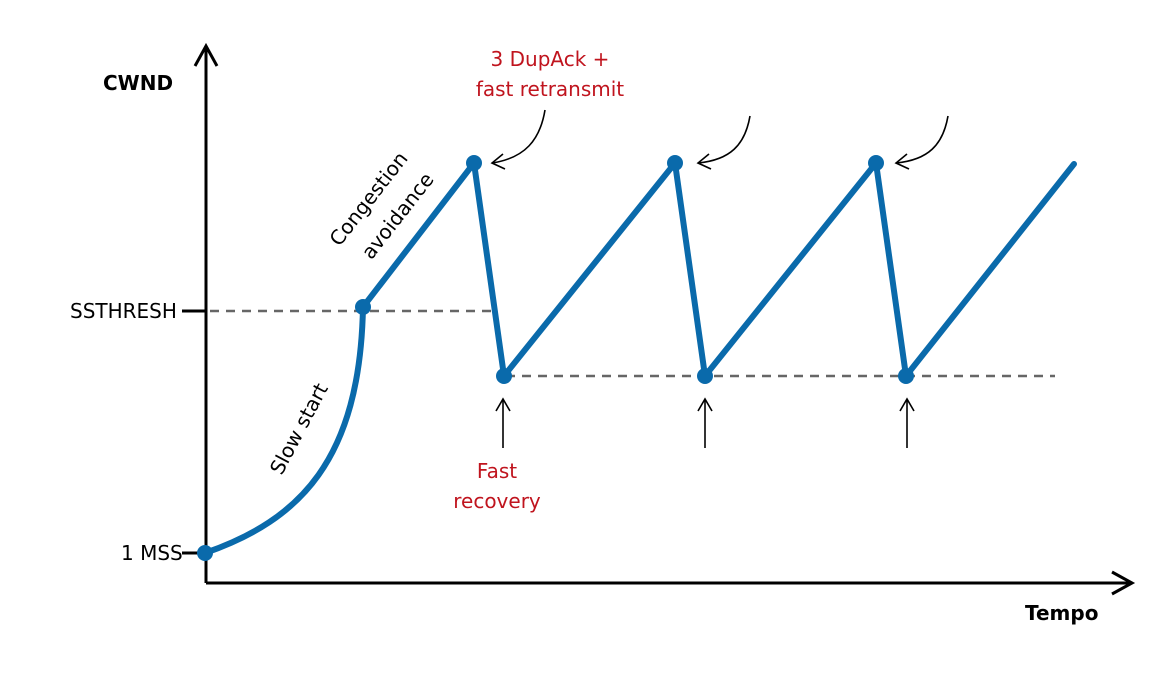  I want to click on point-1mss, so click(205, 553).